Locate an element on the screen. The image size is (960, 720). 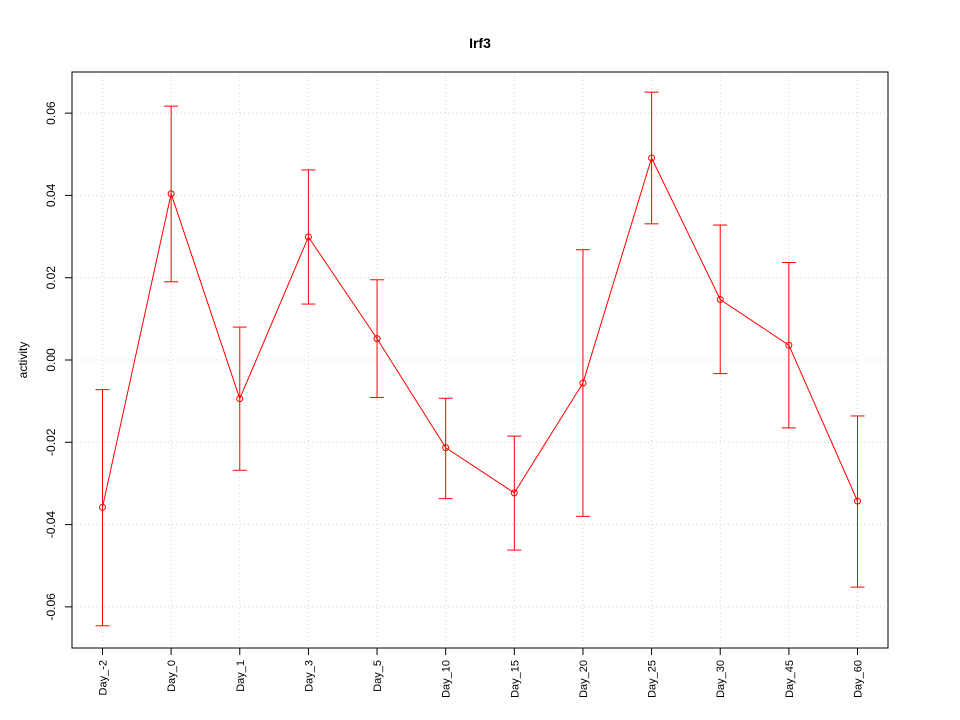
y-axis-label: activity is located at coordinates (23, 360).